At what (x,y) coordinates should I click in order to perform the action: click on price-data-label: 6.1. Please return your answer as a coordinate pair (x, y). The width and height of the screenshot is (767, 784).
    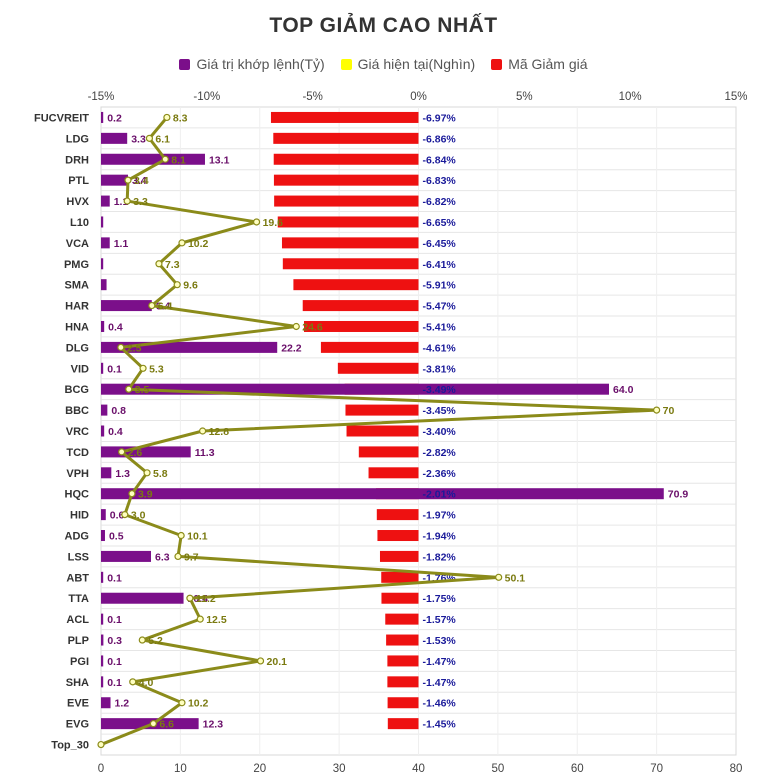
    Looking at the image, I should click on (162, 139).